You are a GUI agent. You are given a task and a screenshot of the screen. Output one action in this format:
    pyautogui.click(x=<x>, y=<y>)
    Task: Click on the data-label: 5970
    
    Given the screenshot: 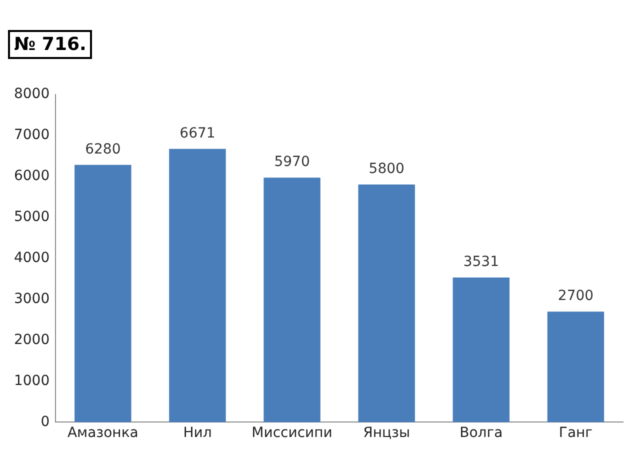 What is the action you would take?
    pyautogui.click(x=292, y=162)
    